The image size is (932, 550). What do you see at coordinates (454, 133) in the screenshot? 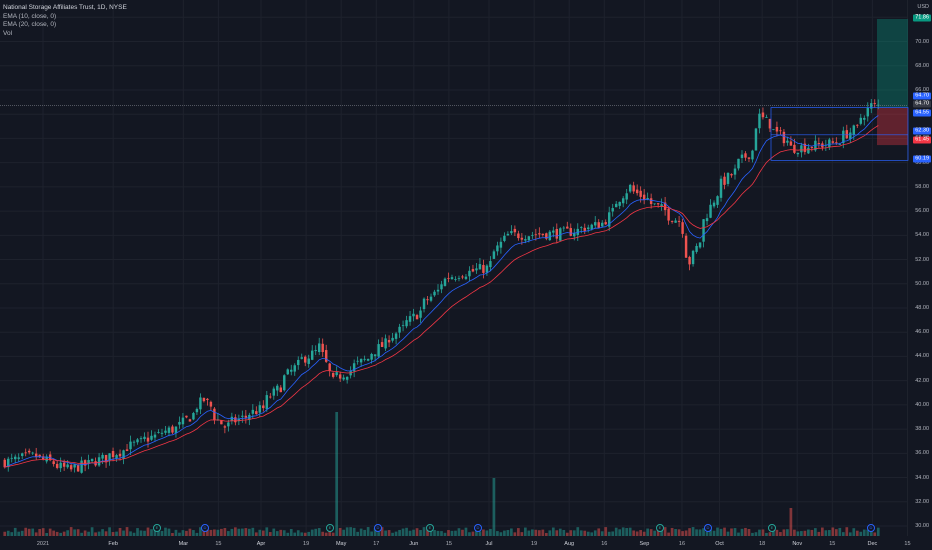
I see `horizontal-levels` at bounding box center [454, 133].